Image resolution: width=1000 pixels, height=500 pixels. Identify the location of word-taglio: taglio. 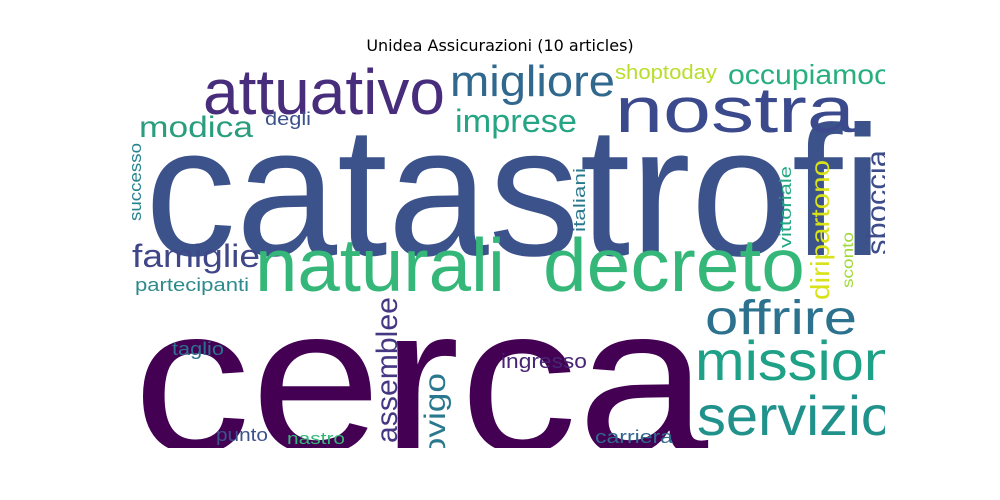
(198, 349).